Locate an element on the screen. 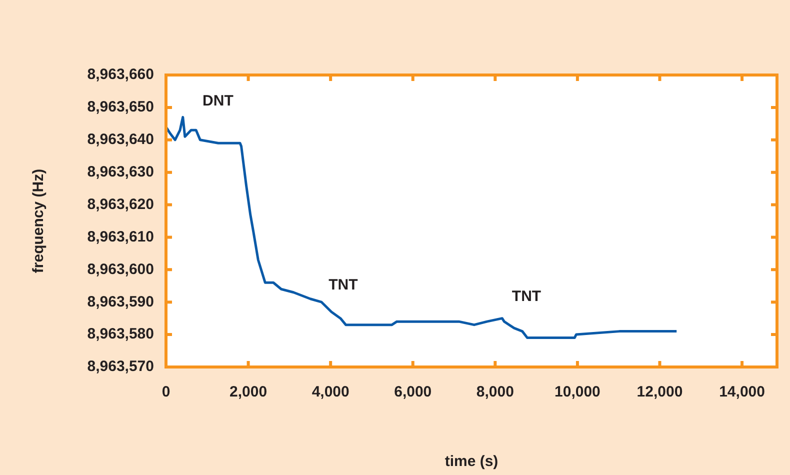 The image size is (790, 475). y-tick-label: 8,963,630 is located at coordinates (120, 171).